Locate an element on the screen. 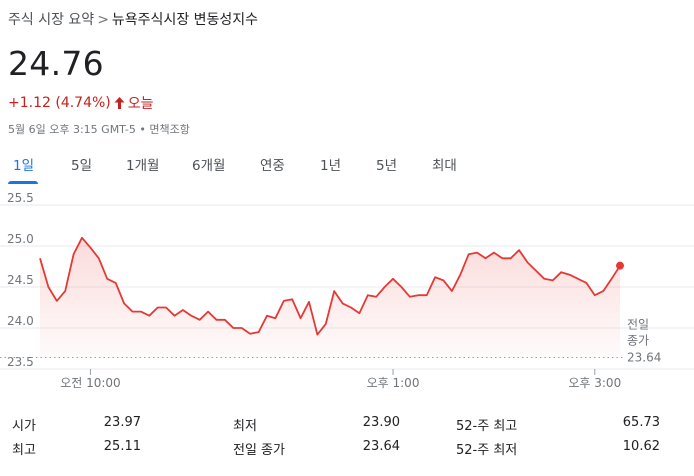  disclaimer-link: 면책조항 is located at coordinates (169, 129).